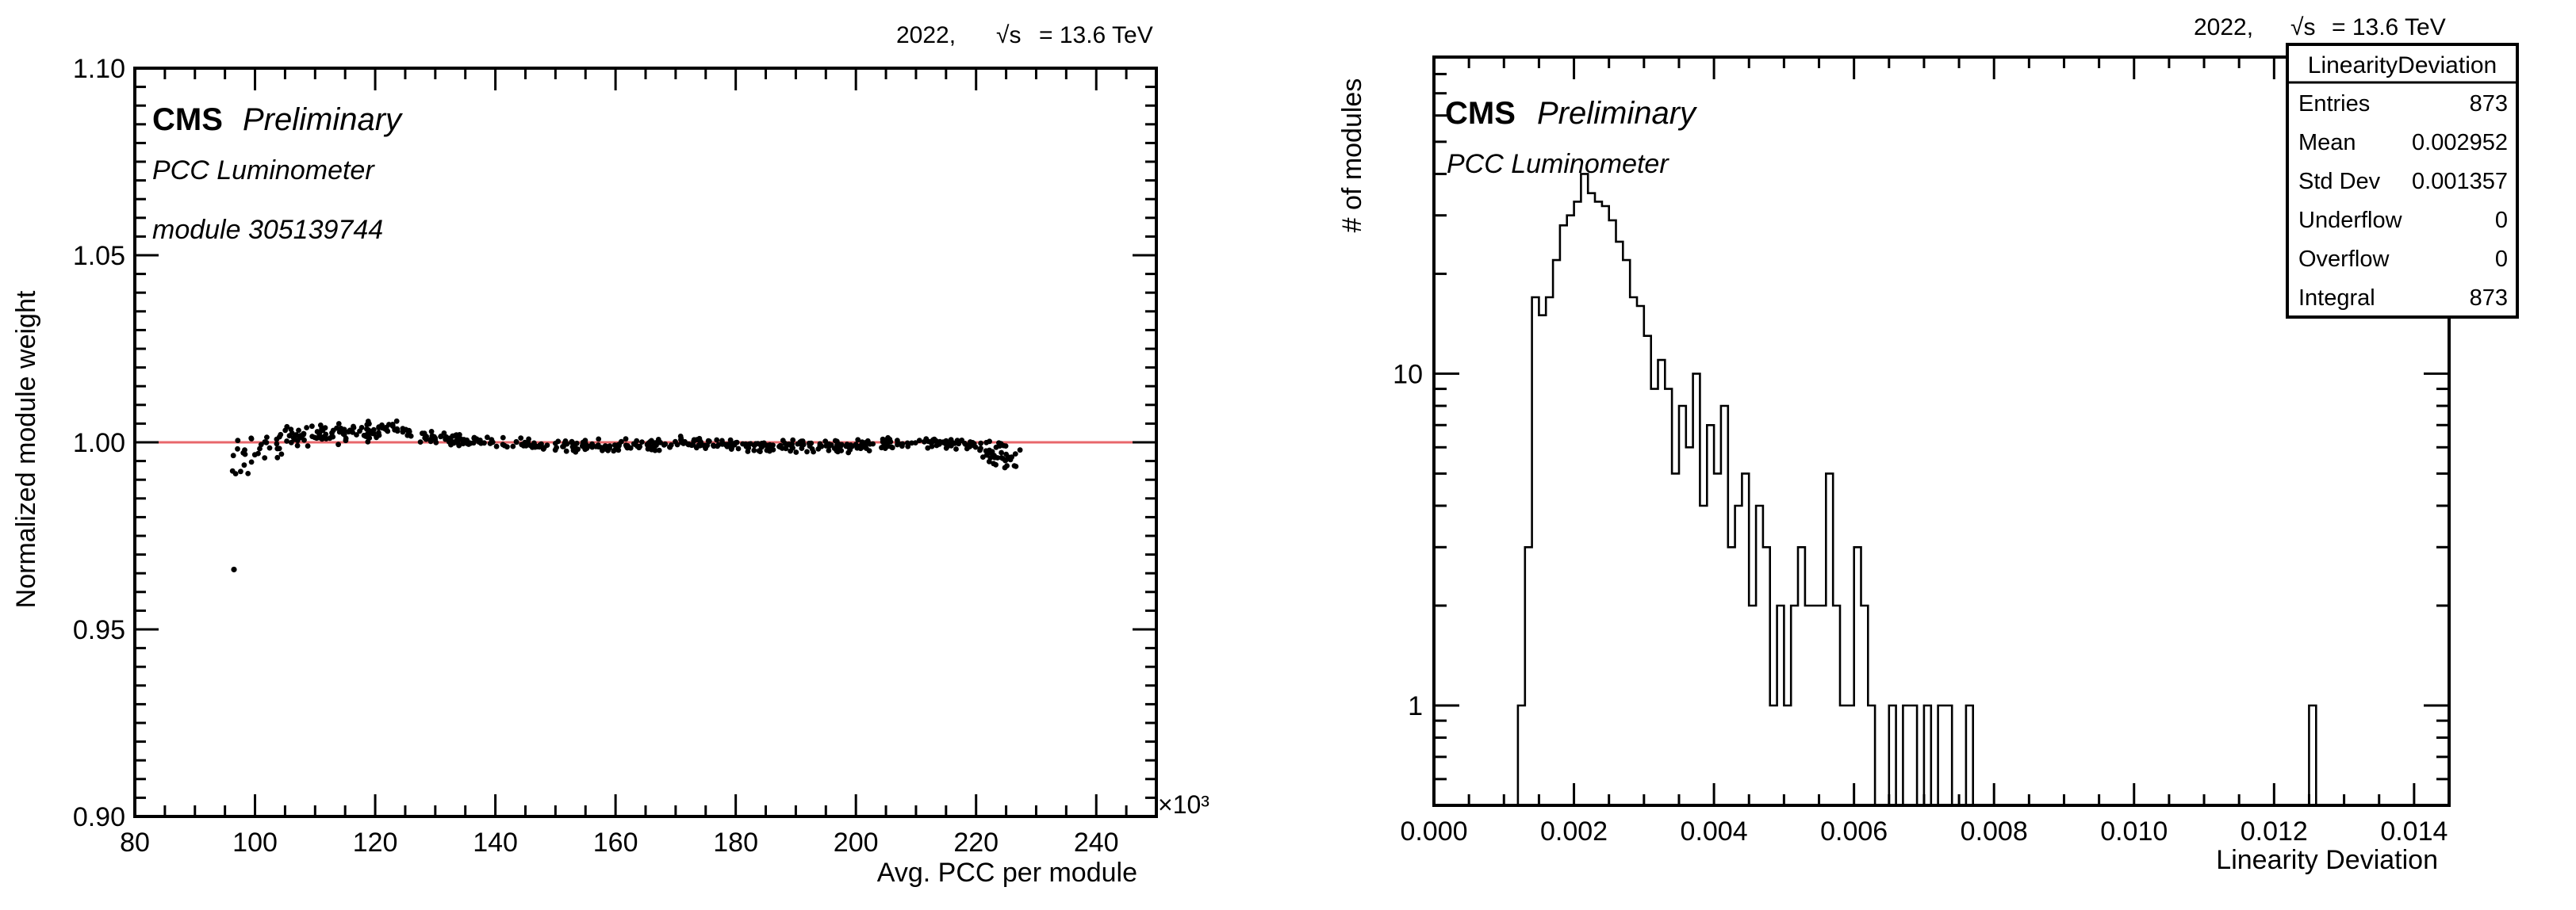 This screenshot has width=2576, height=910. Describe the element at coordinates (736, 843) in the screenshot. I see `x-tick-label: 180` at that location.